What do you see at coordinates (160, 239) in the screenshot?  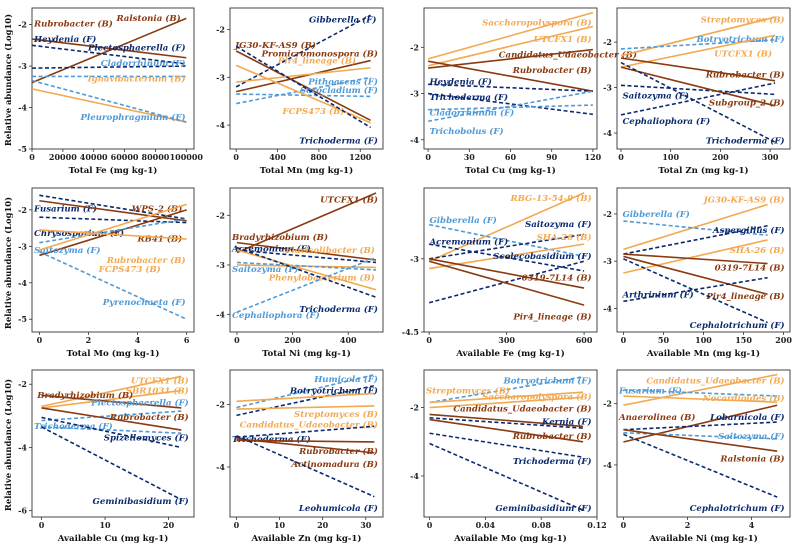 I see `series-label: RB41 (B)` at bounding box center [160, 239].